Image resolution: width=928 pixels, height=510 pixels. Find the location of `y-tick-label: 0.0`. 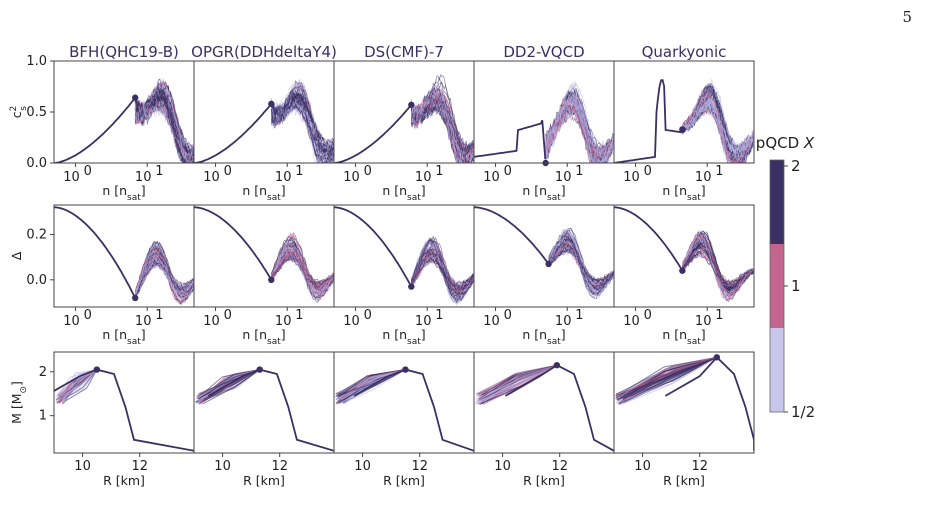

y-tick-label: 0.0 is located at coordinates (36, 280).